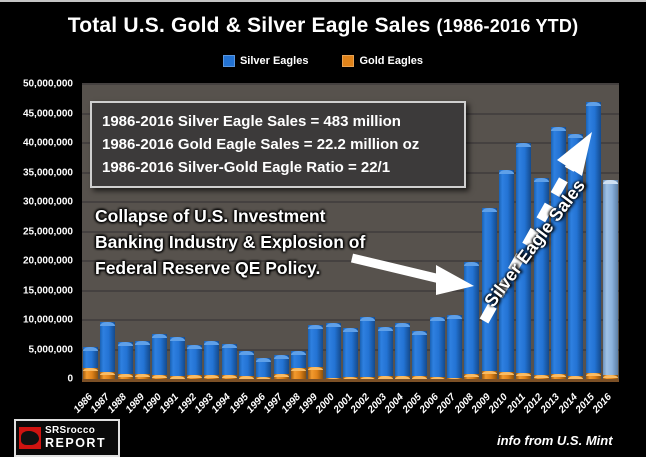  I want to click on silver-bar-1995, so click(247, 364).